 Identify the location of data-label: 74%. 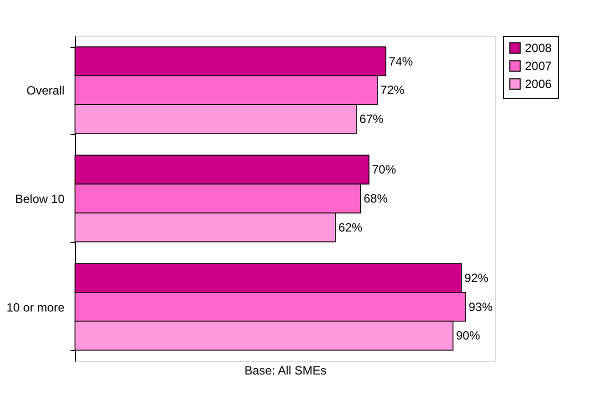
(401, 61).